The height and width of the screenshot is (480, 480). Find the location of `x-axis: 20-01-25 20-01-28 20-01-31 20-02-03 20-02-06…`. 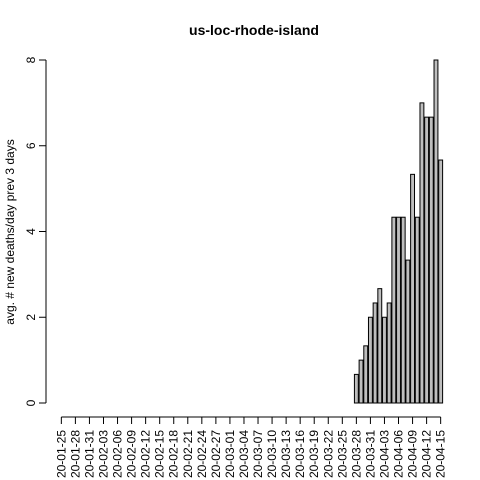

x-axis: 20-01-25 20-01-28 20-01-31 20-02-03 20-02-06… is located at coordinates (251, 447).